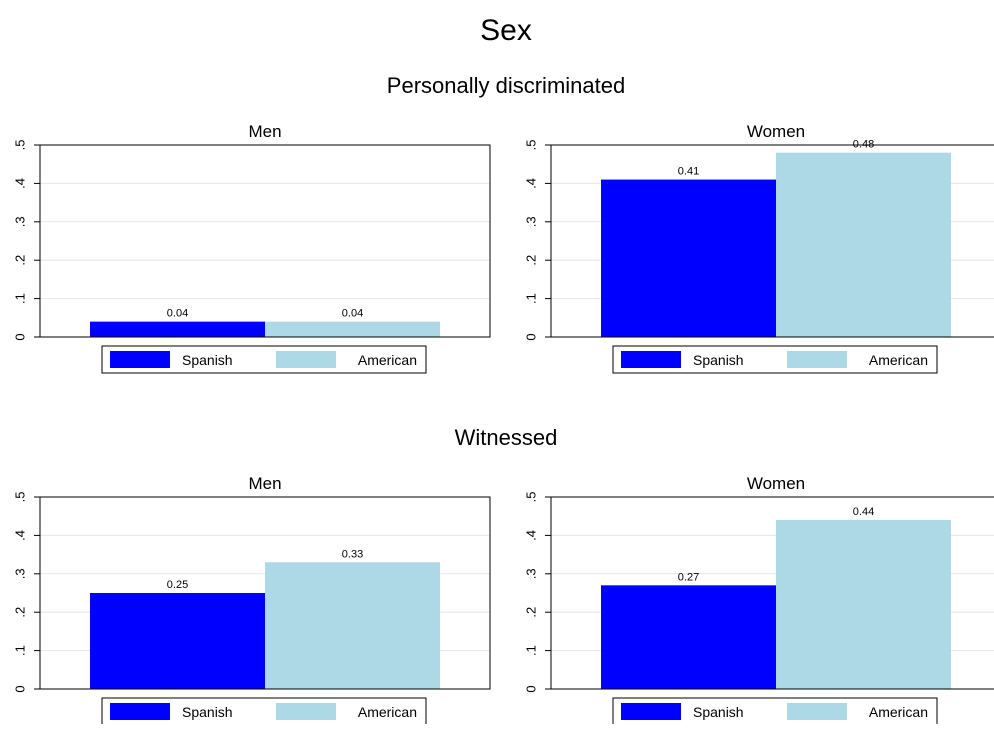 The width and height of the screenshot is (994, 729). Describe the element at coordinates (688, 637) in the screenshot. I see `panel-witnessed-women-bar-spanish` at that location.